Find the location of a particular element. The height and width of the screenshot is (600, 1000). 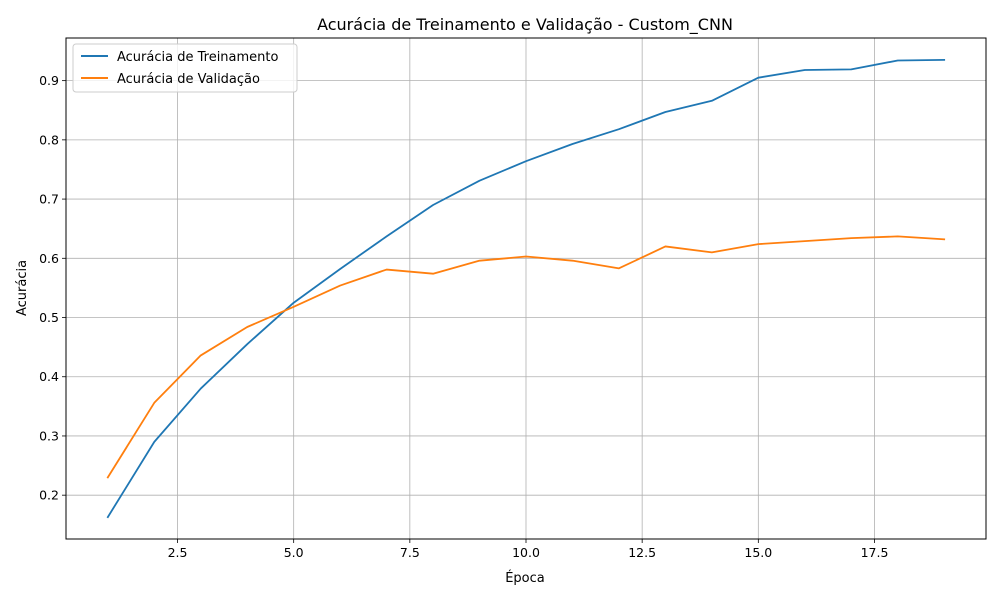

x-axis-ticks: 2.5 5.0 7.5 10.0 12.5 15.0 17.5 is located at coordinates (528, 549).